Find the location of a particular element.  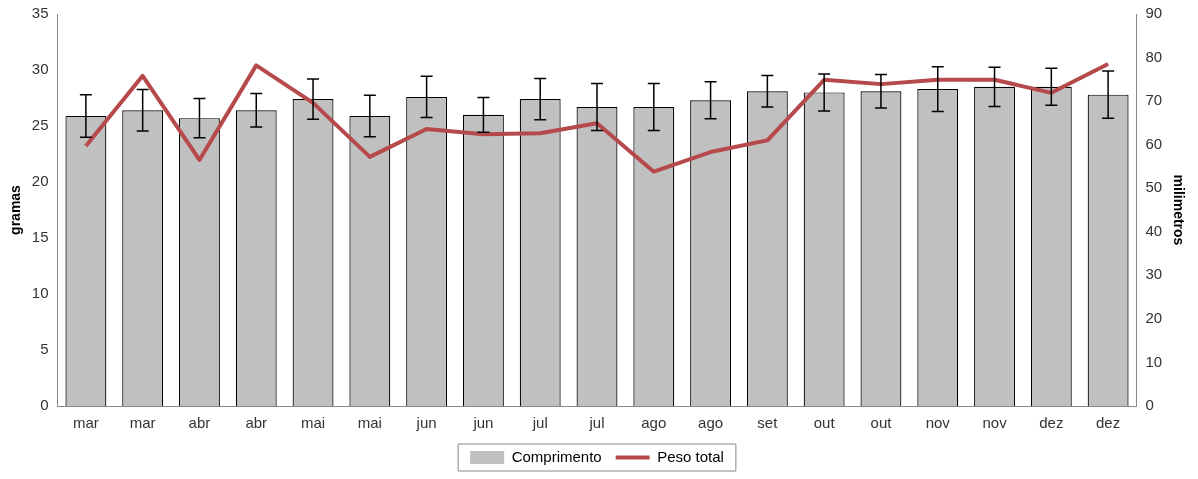

y-tick-label: 10 is located at coordinates (40, 293).